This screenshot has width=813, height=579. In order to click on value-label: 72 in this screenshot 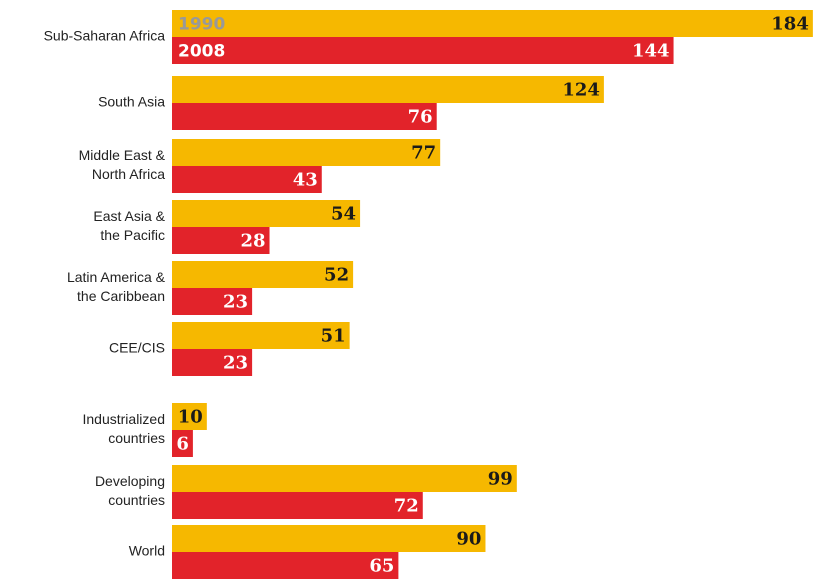, I will do `click(406, 506)`.